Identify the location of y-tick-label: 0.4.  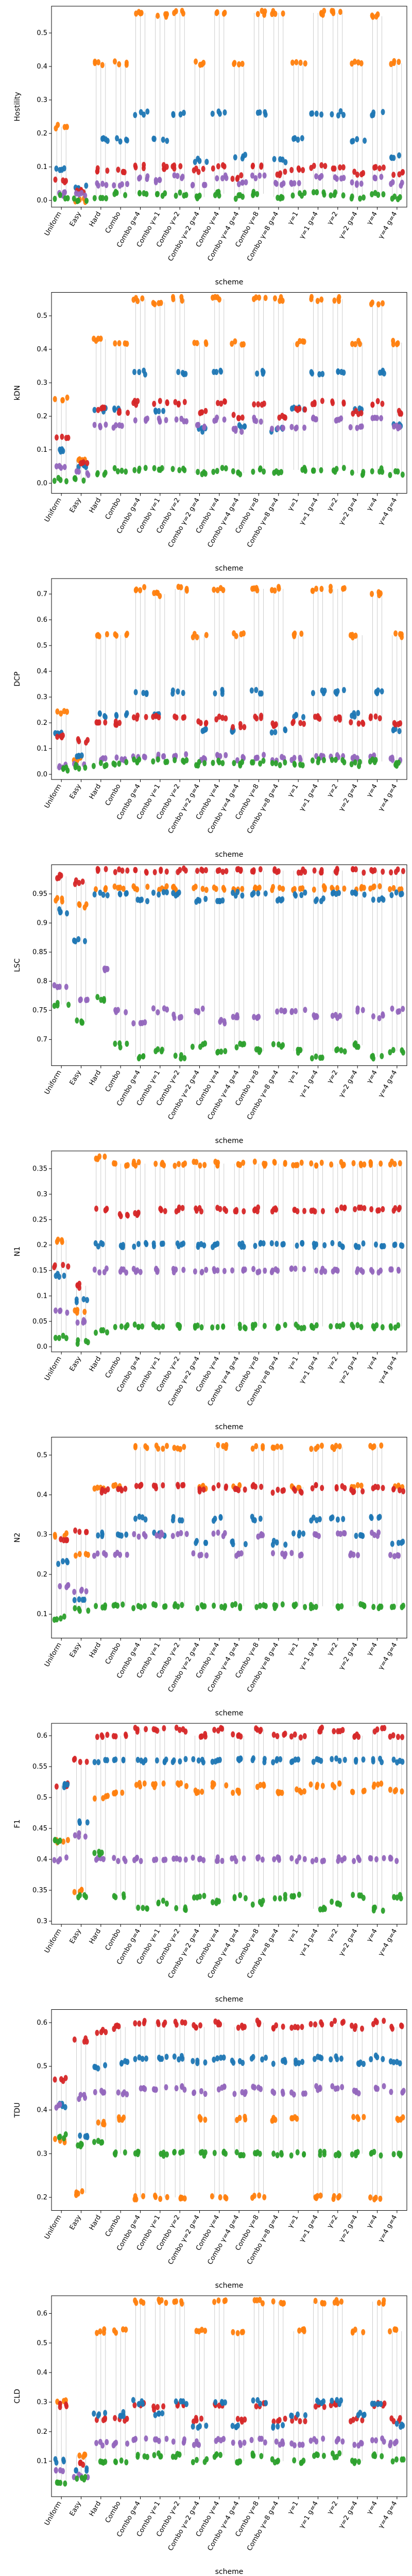
(42, 671).